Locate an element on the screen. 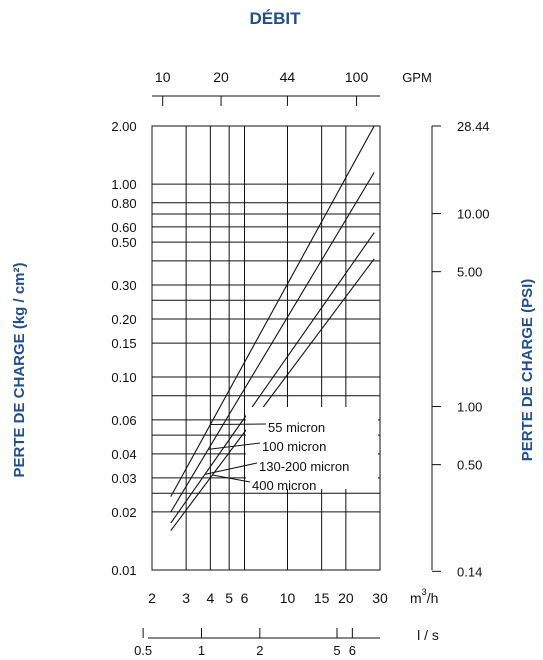  y-left-tick-label: 0.06 is located at coordinates (123, 420).